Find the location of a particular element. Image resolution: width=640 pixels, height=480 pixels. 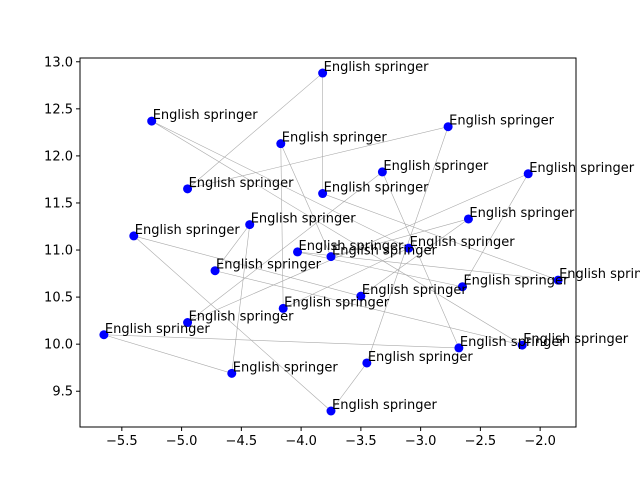

x-tick-label: −4.0 is located at coordinates (301, 441).